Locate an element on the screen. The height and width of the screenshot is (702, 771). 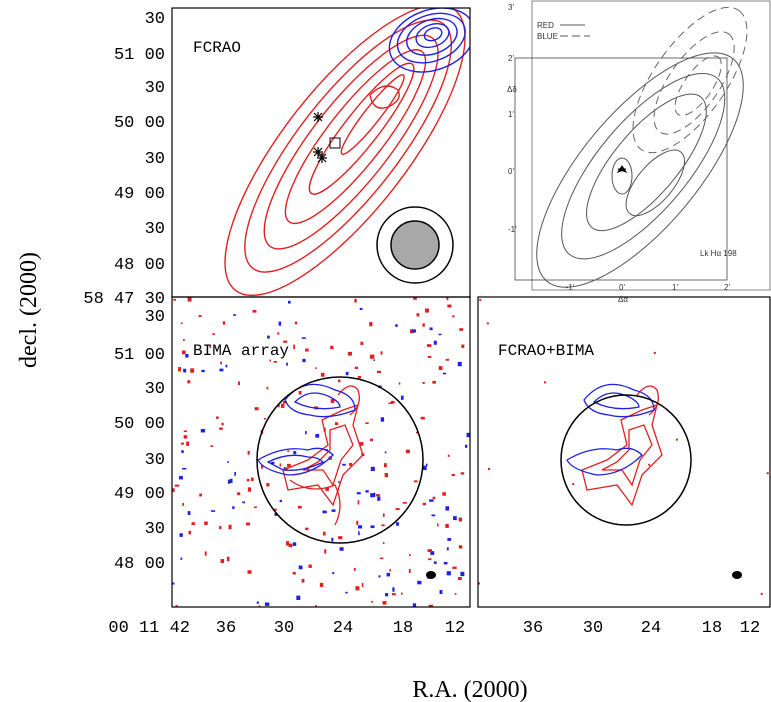
x-tick-label: 24 is located at coordinates (651, 628).